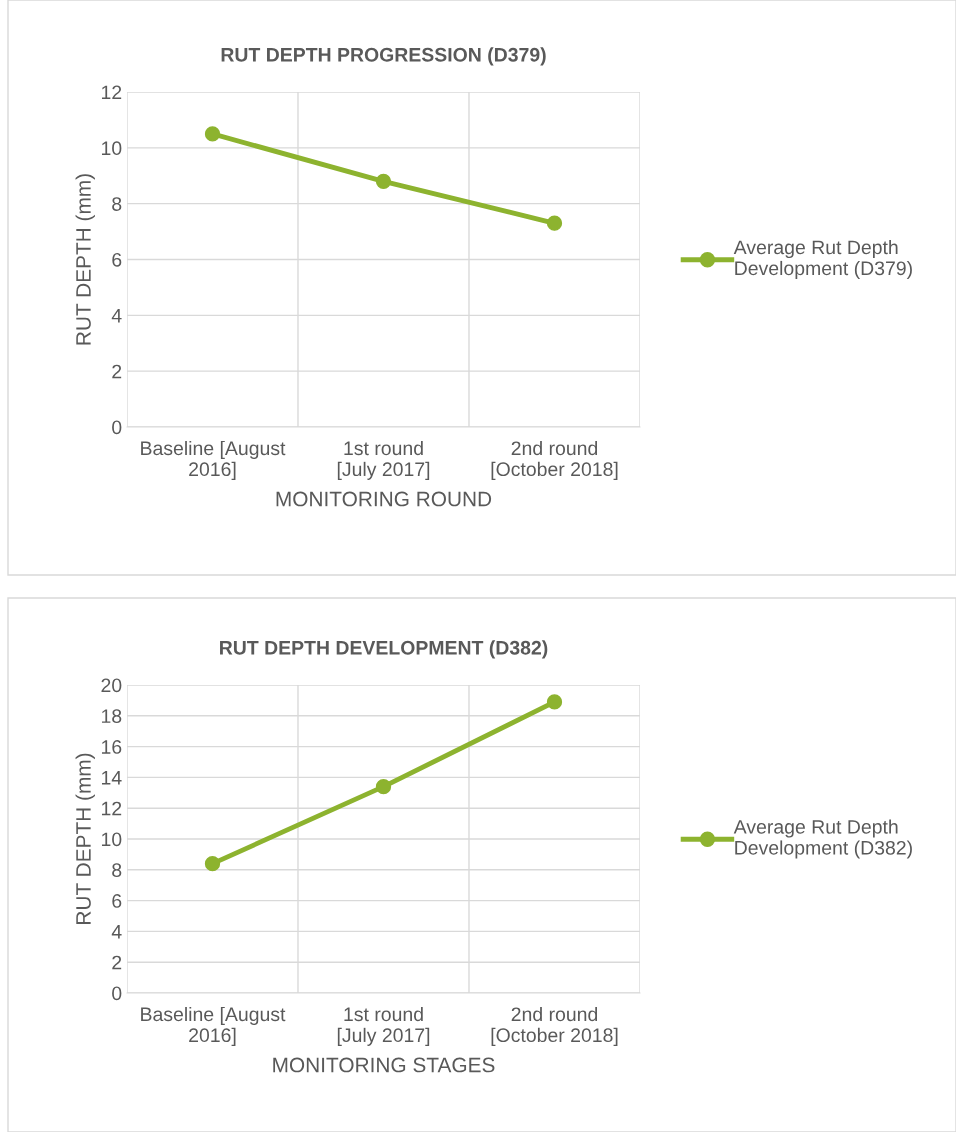 The height and width of the screenshot is (1132, 956). I want to click on y-tick-label: 14, so click(112, 778).